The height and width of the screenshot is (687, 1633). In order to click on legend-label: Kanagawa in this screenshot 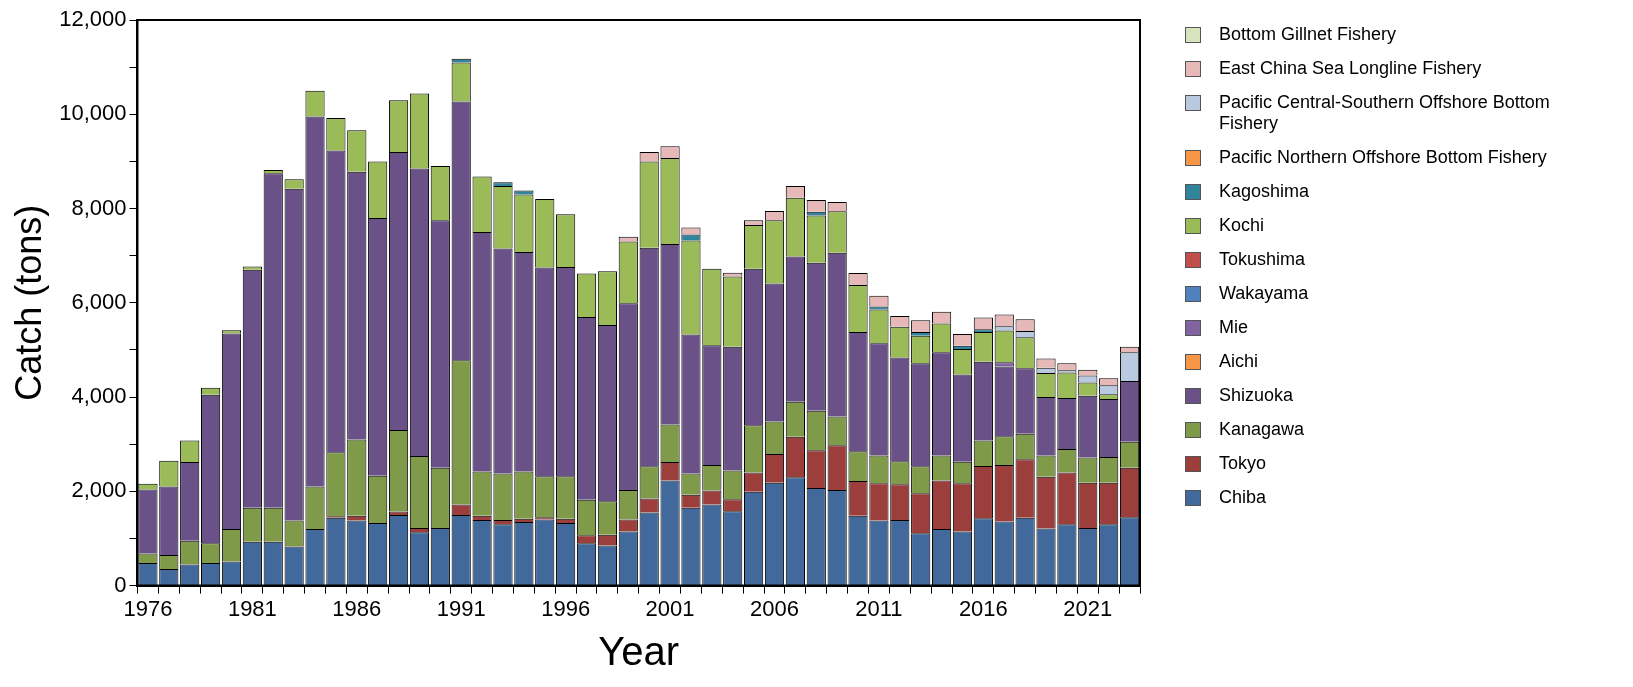, I will do `click(1262, 429)`.